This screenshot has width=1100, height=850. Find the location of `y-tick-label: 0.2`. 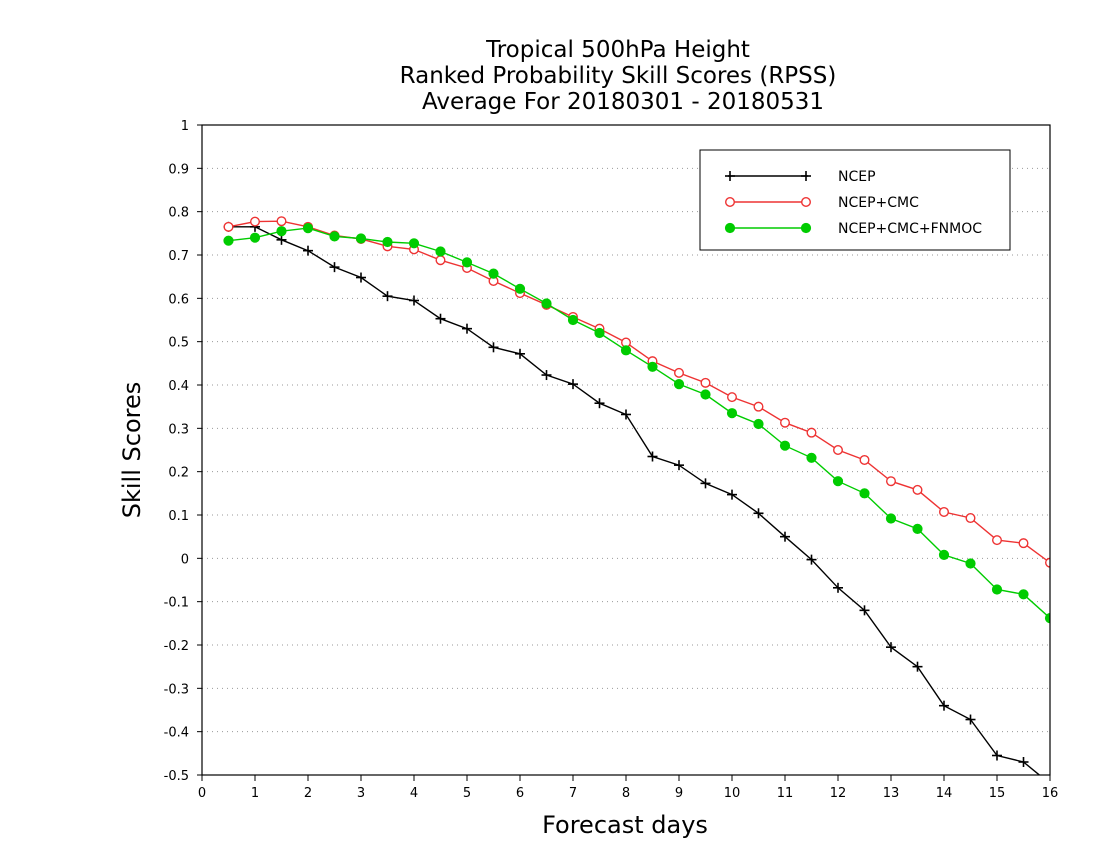

y-tick-label: 0.2 is located at coordinates (178, 473).